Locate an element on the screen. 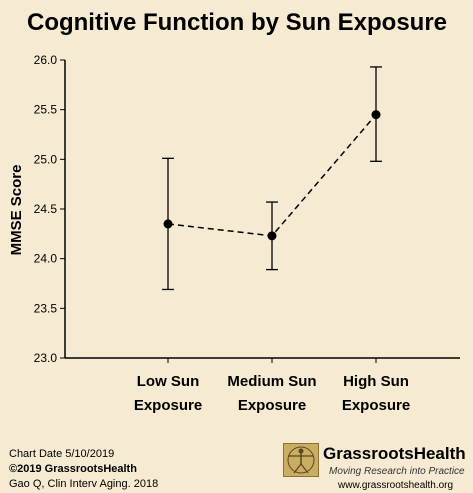 The width and height of the screenshot is (473, 493). y-tick-label: 24.5 is located at coordinates (46, 209).